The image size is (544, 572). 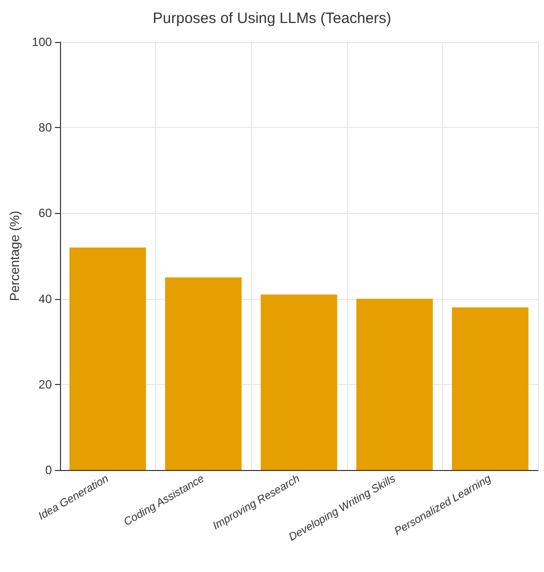 What do you see at coordinates (45, 299) in the screenshot?
I see `y-tick-label: 40` at bounding box center [45, 299].